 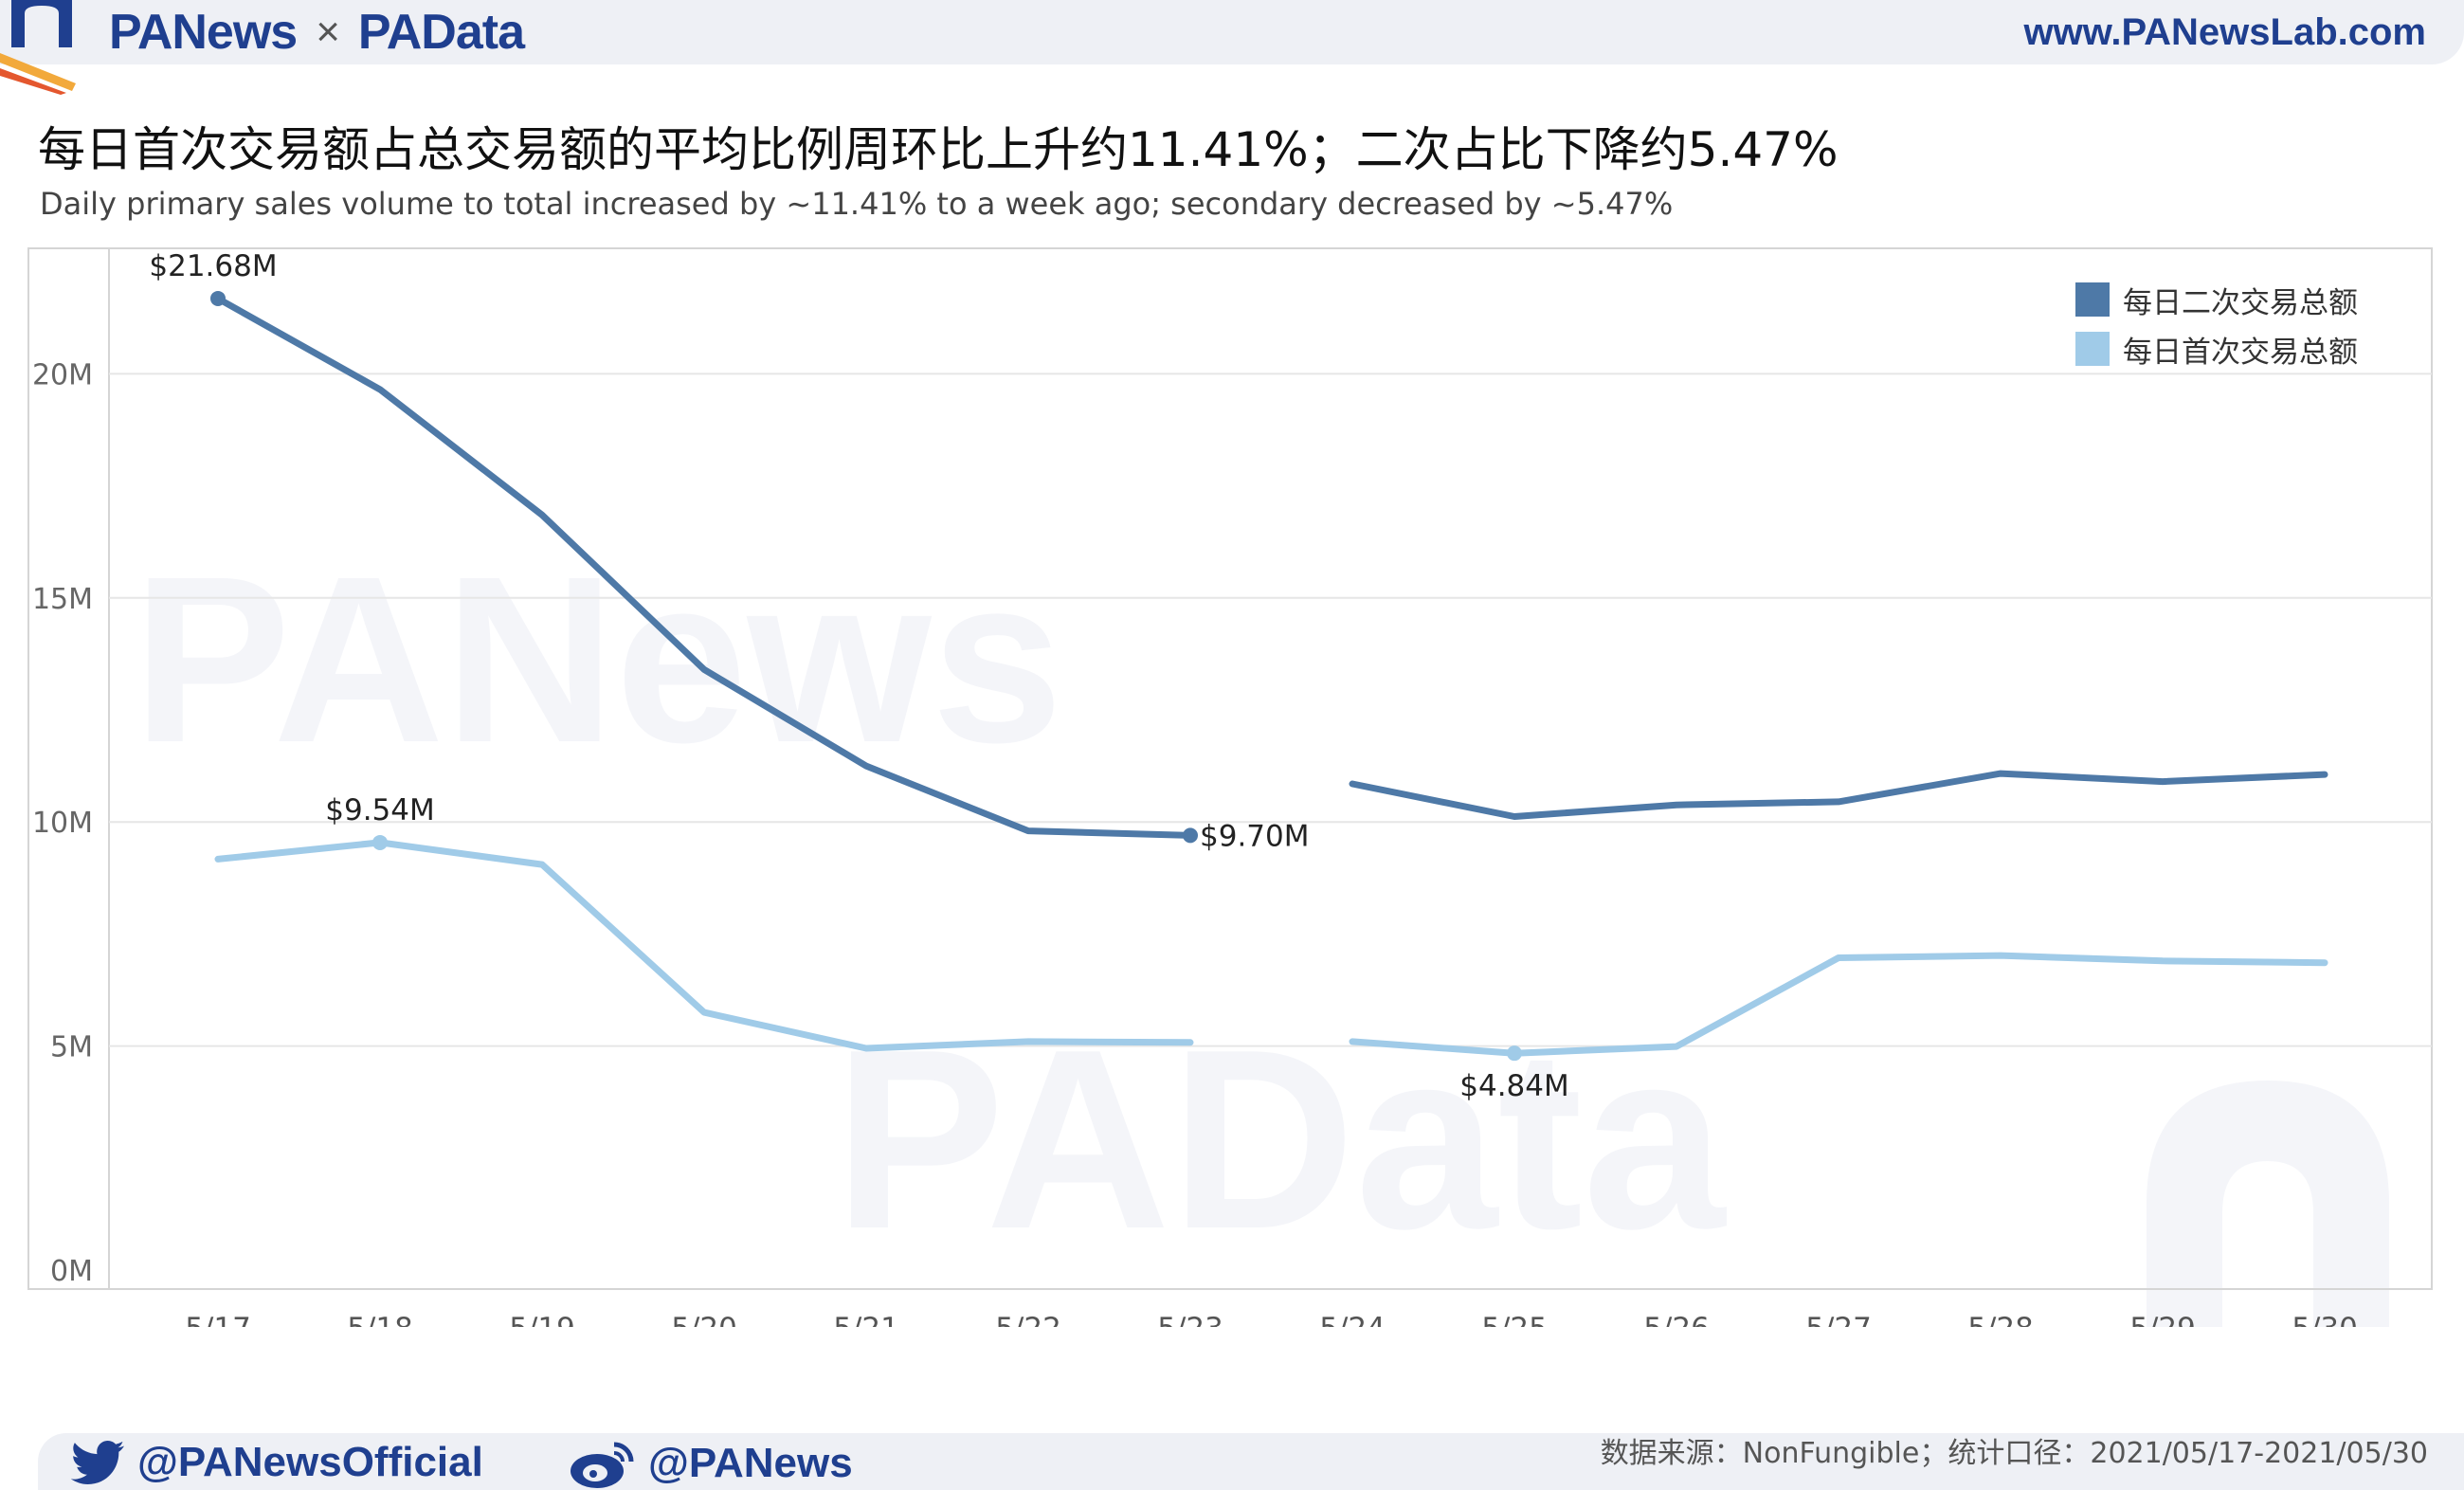 I want to click on y-tick-label: 20M, so click(x=62, y=374).